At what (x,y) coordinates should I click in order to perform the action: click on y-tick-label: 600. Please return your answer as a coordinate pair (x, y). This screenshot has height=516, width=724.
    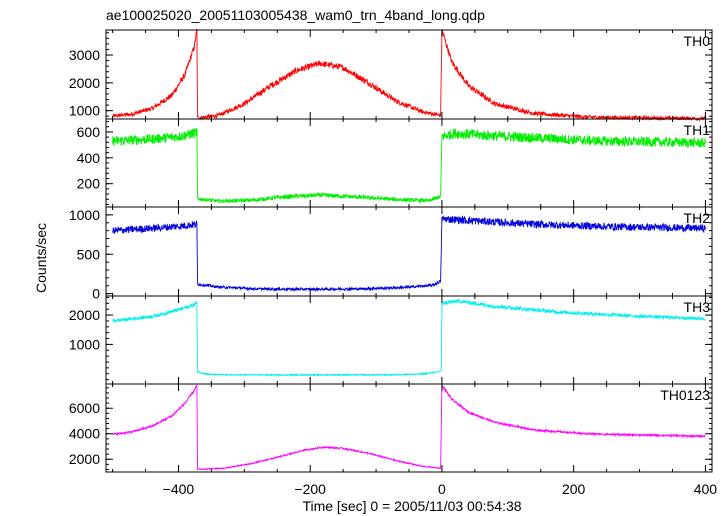
    Looking at the image, I should click on (89, 132).